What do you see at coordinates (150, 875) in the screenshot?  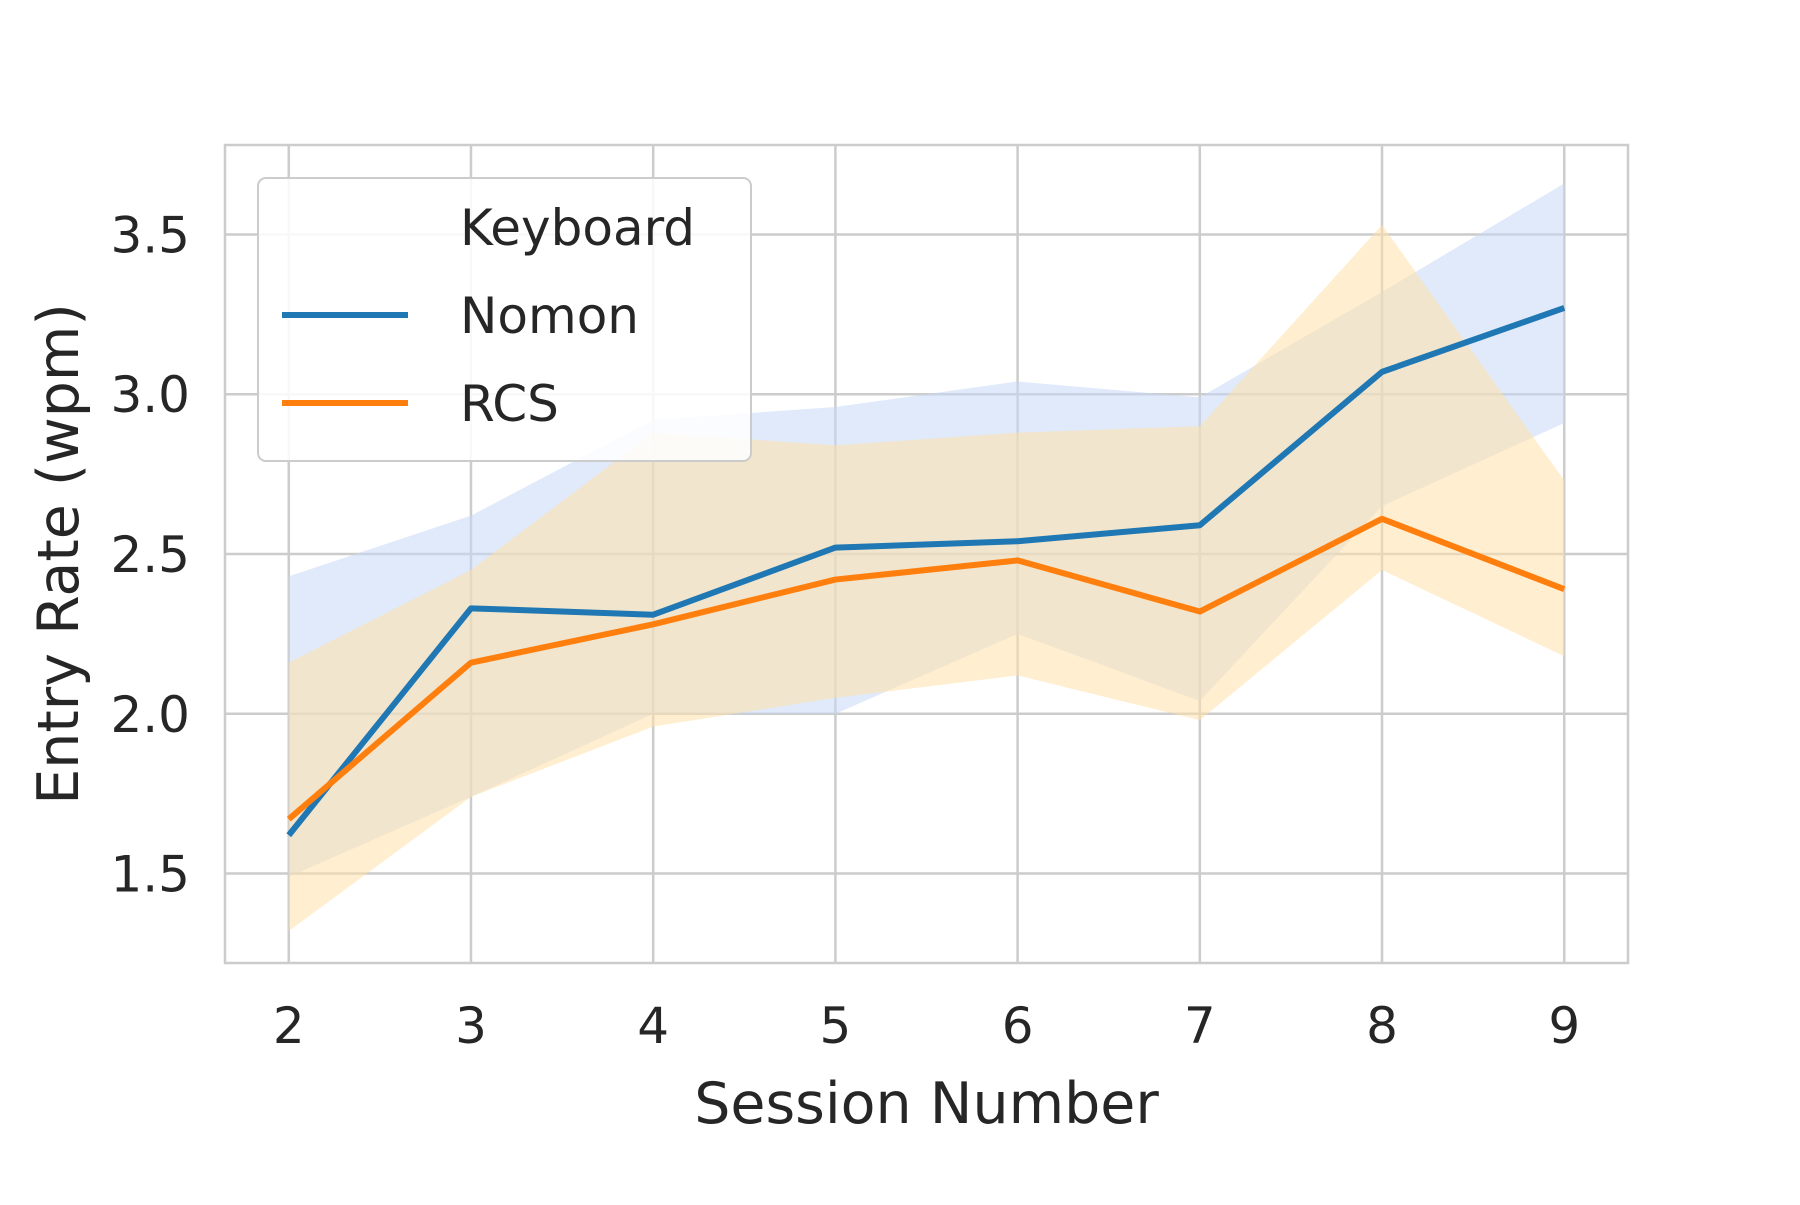 I see `y-tick-label: 1.5` at bounding box center [150, 875].